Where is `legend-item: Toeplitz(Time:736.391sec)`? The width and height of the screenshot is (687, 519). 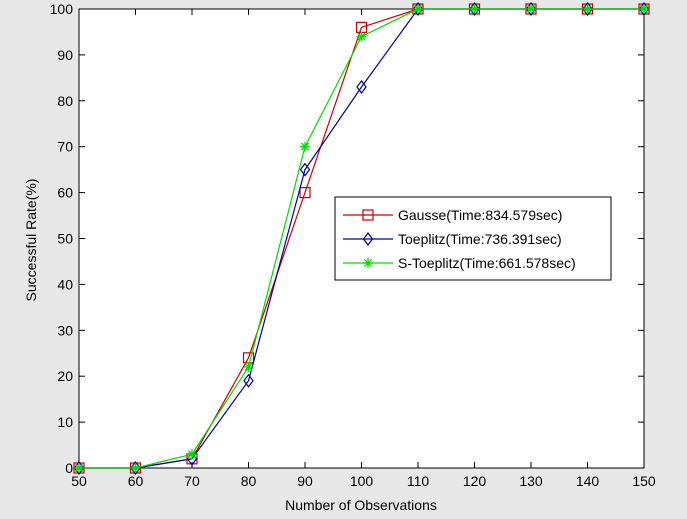 legend-item: Toeplitz(Time:736.391sec) is located at coordinates (452, 239).